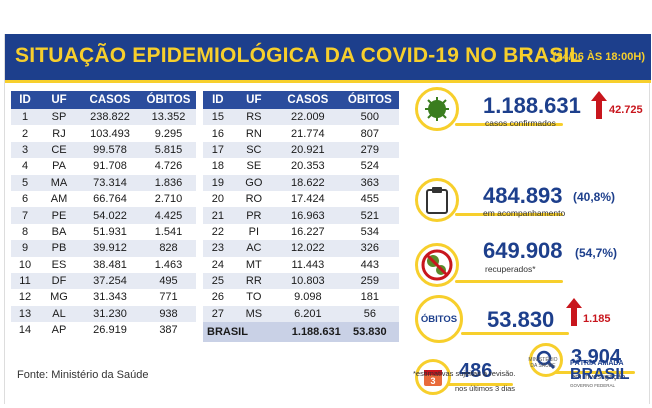  Describe the element at coordinates (574, 312) in the screenshot. I see `arrow-up-icon` at that location.